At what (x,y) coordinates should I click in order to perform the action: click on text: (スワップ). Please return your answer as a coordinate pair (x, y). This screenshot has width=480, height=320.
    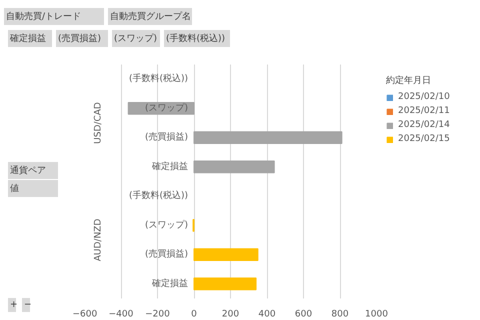
    Looking at the image, I should click on (136, 38).